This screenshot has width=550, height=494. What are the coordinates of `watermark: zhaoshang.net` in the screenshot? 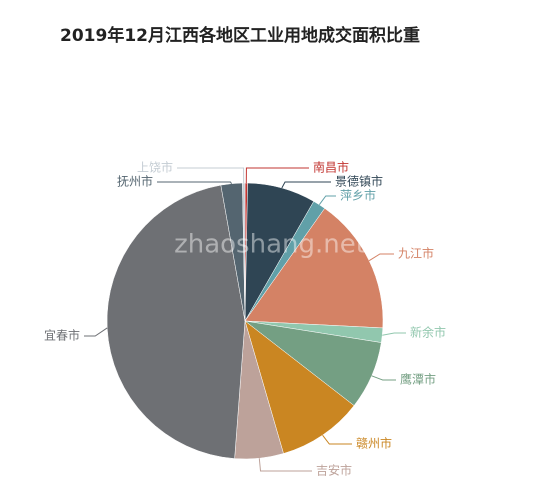 It's located at (270, 245).